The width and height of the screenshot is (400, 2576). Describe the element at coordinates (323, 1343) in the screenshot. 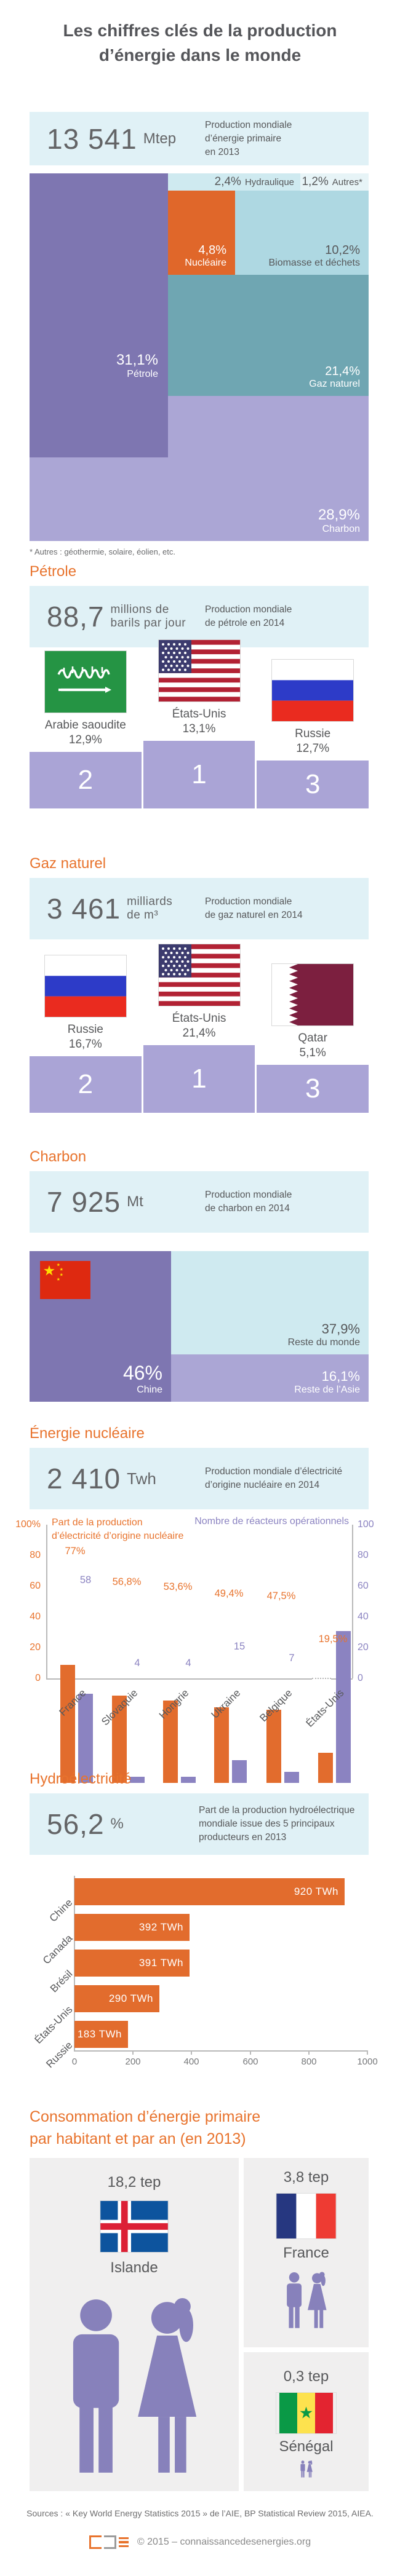

I see `treemap-name: Reste du monde` at that location.